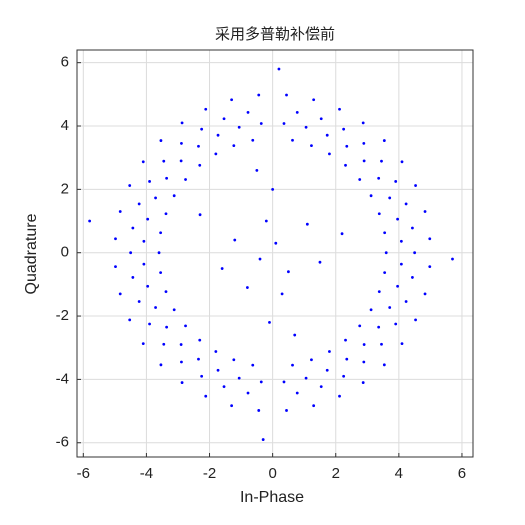 This screenshot has height=525, width=525. I want to click on x-tick-label: 0, so click(272, 473).